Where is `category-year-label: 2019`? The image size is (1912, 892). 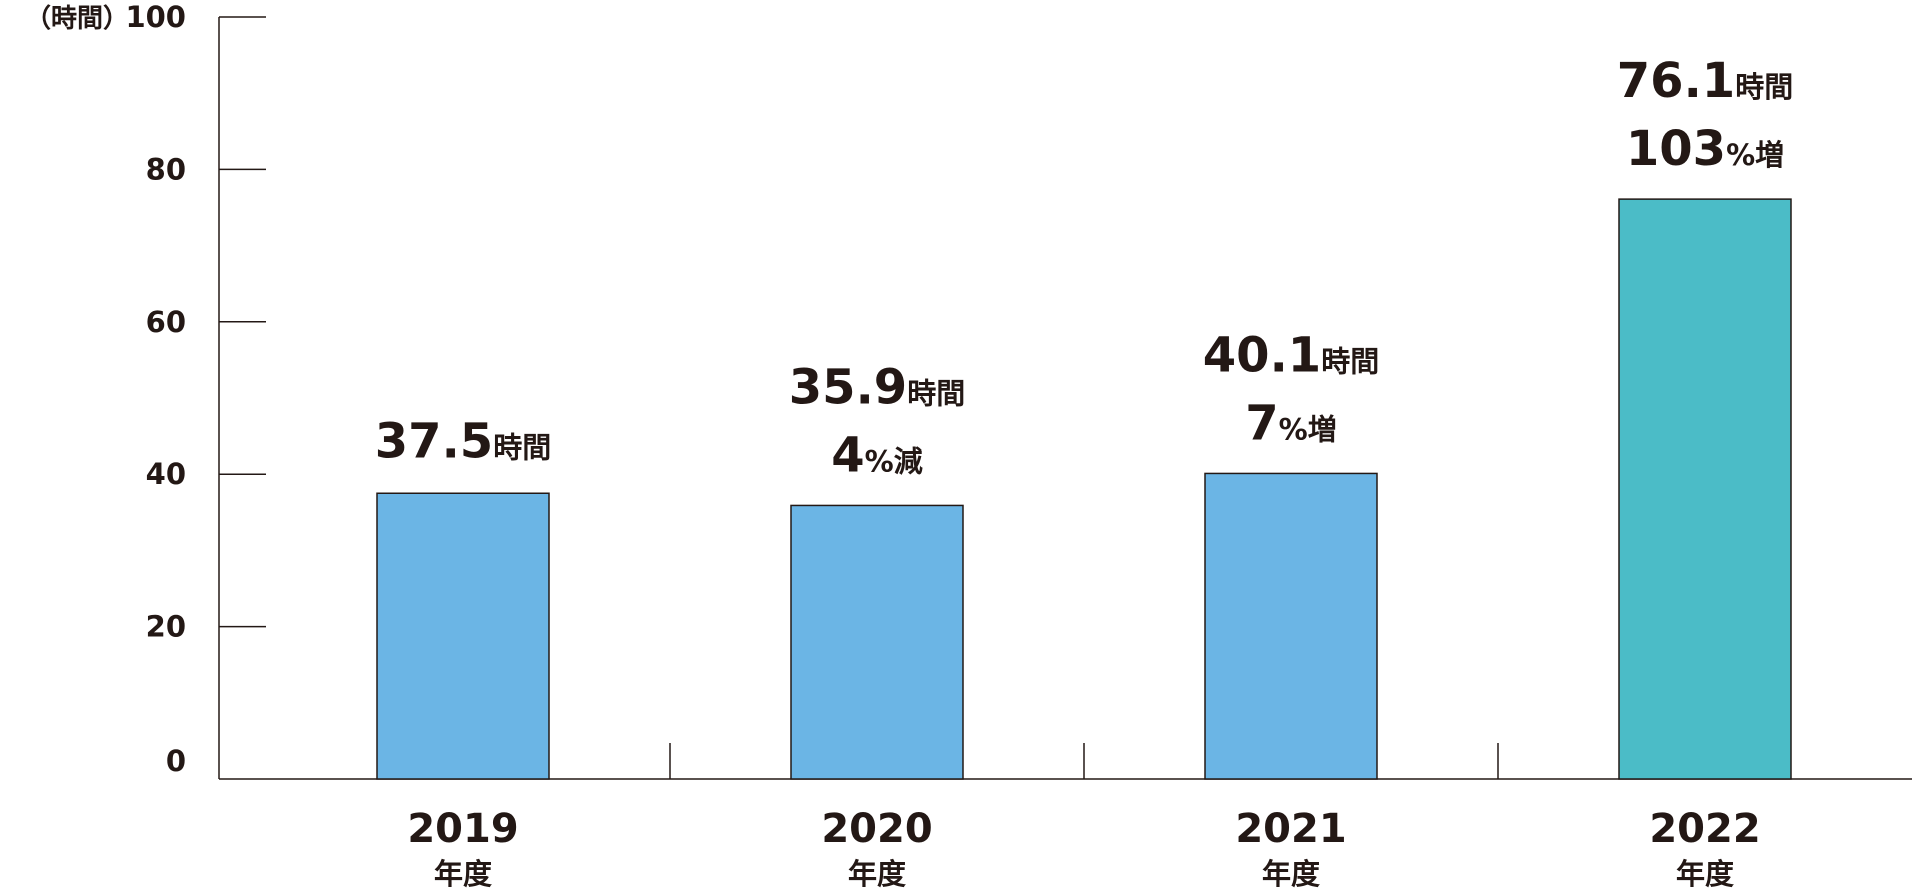 category-year-label: 2019 is located at coordinates (462, 829).